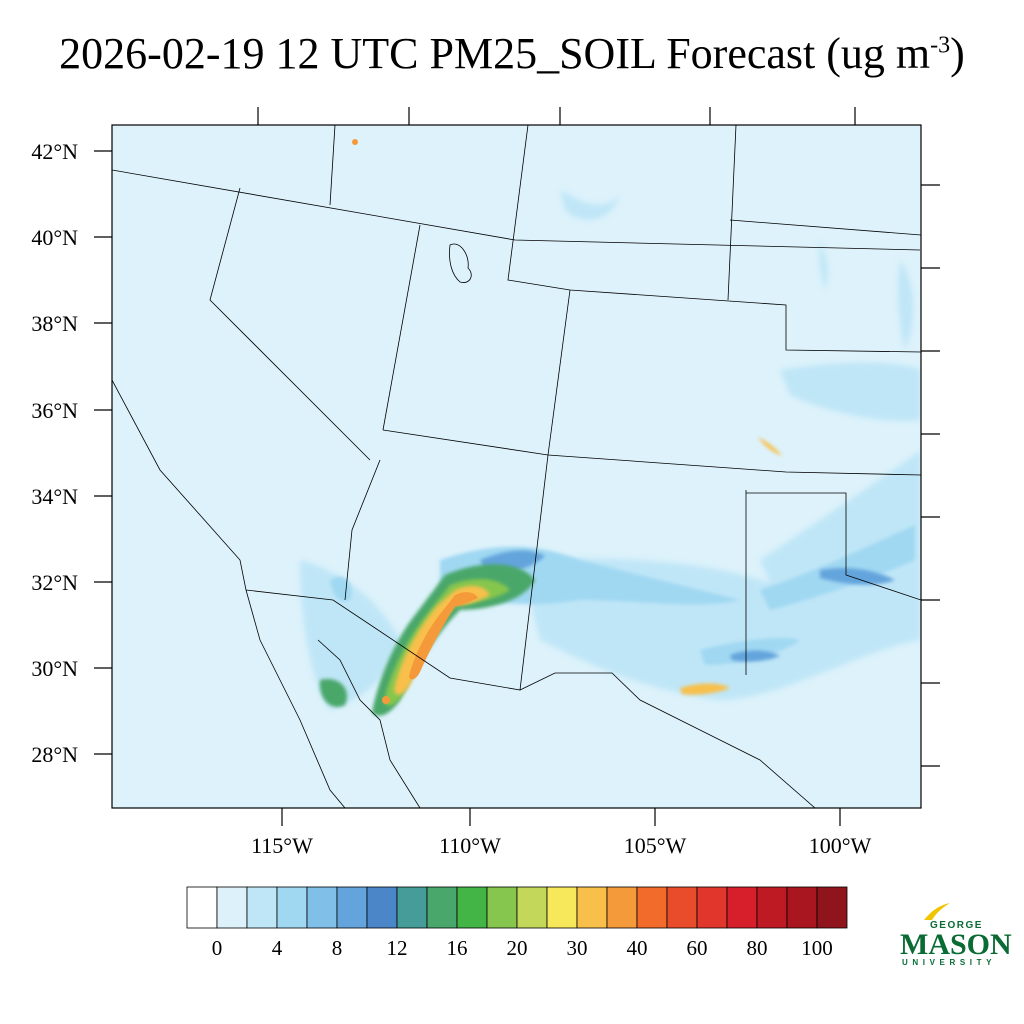 The image size is (1024, 1024). I want to click on title-exponent: -3, so click(940, 45).